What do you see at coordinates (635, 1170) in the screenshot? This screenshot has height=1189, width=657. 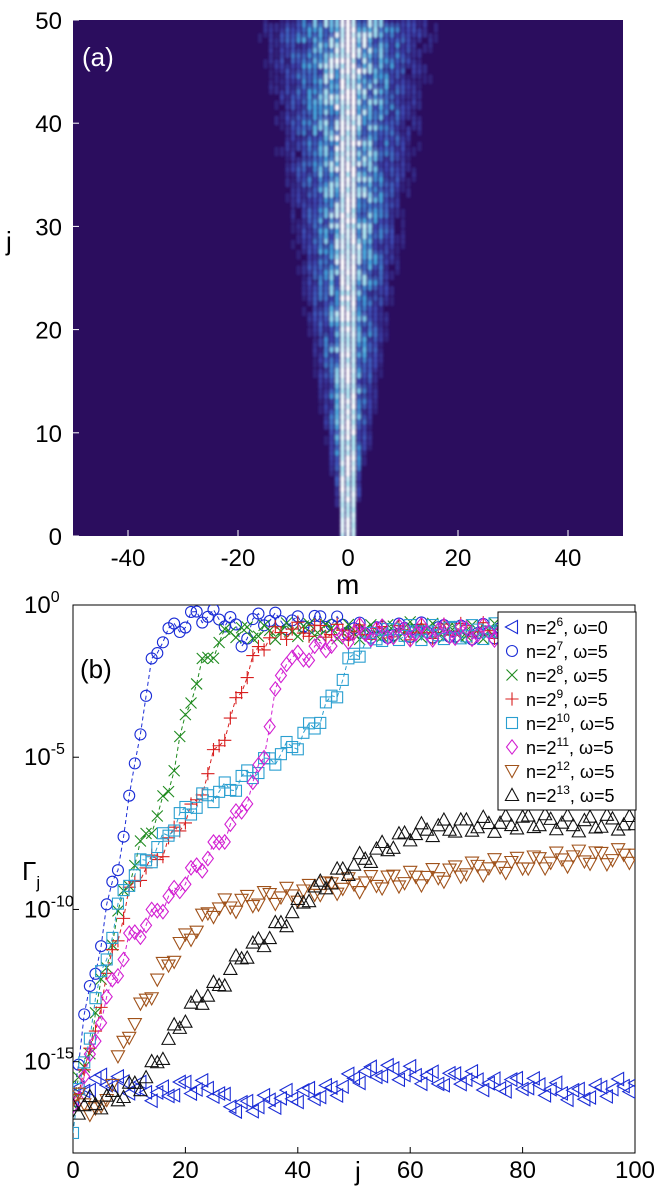 I see `x-tick-label: 100` at bounding box center [635, 1170].